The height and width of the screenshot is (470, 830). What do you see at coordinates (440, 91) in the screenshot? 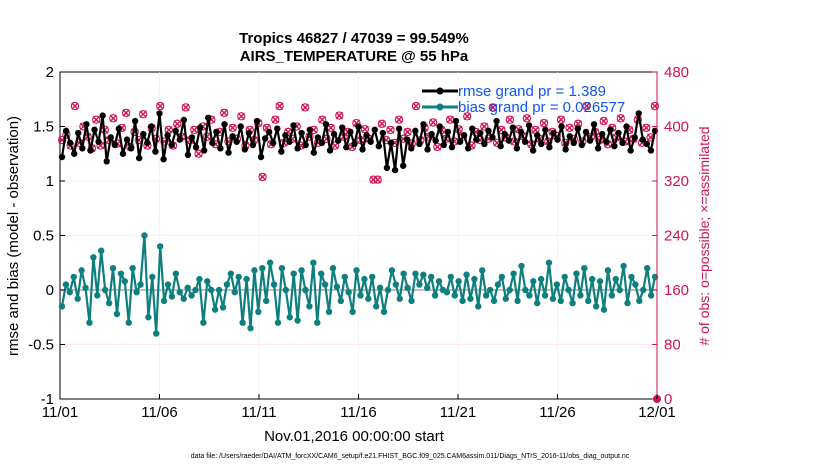
I see `legend-rmse-marker` at bounding box center [440, 91].